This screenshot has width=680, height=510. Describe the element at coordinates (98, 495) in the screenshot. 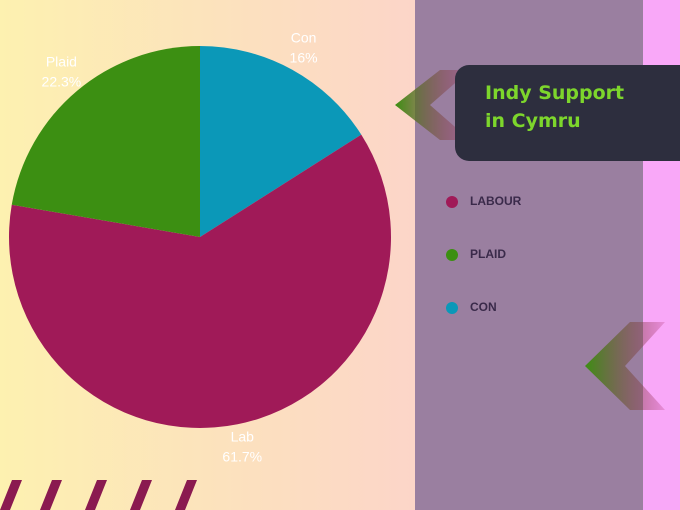

I see `stripes` at that location.